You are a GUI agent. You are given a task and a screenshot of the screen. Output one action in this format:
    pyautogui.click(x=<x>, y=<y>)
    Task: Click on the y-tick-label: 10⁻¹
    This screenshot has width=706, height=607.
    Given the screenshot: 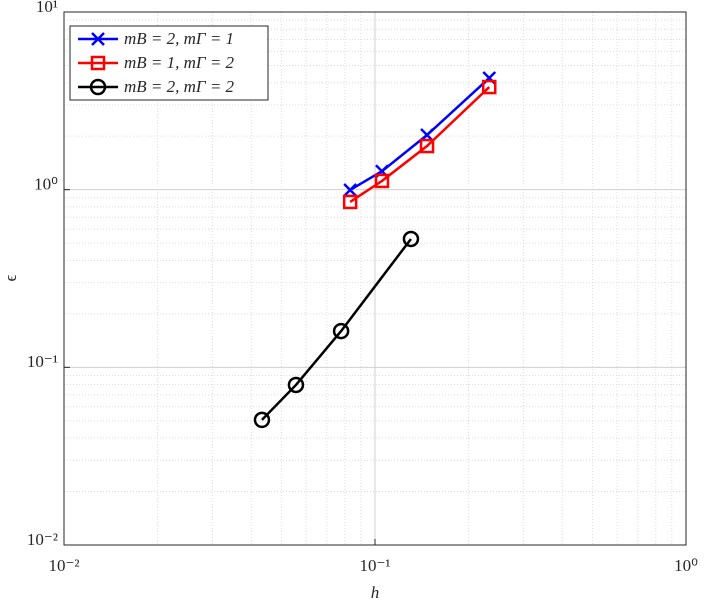 What is the action you would take?
    pyautogui.click(x=42, y=361)
    